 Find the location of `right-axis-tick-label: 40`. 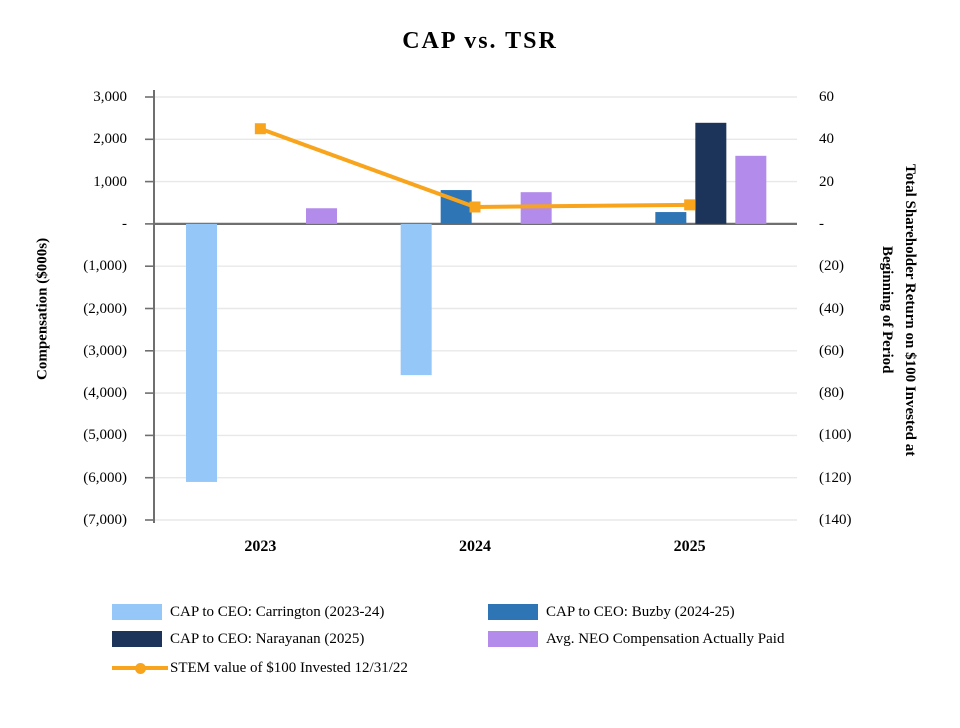

right-axis-tick-label: 40 is located at coordinates (826, 139).